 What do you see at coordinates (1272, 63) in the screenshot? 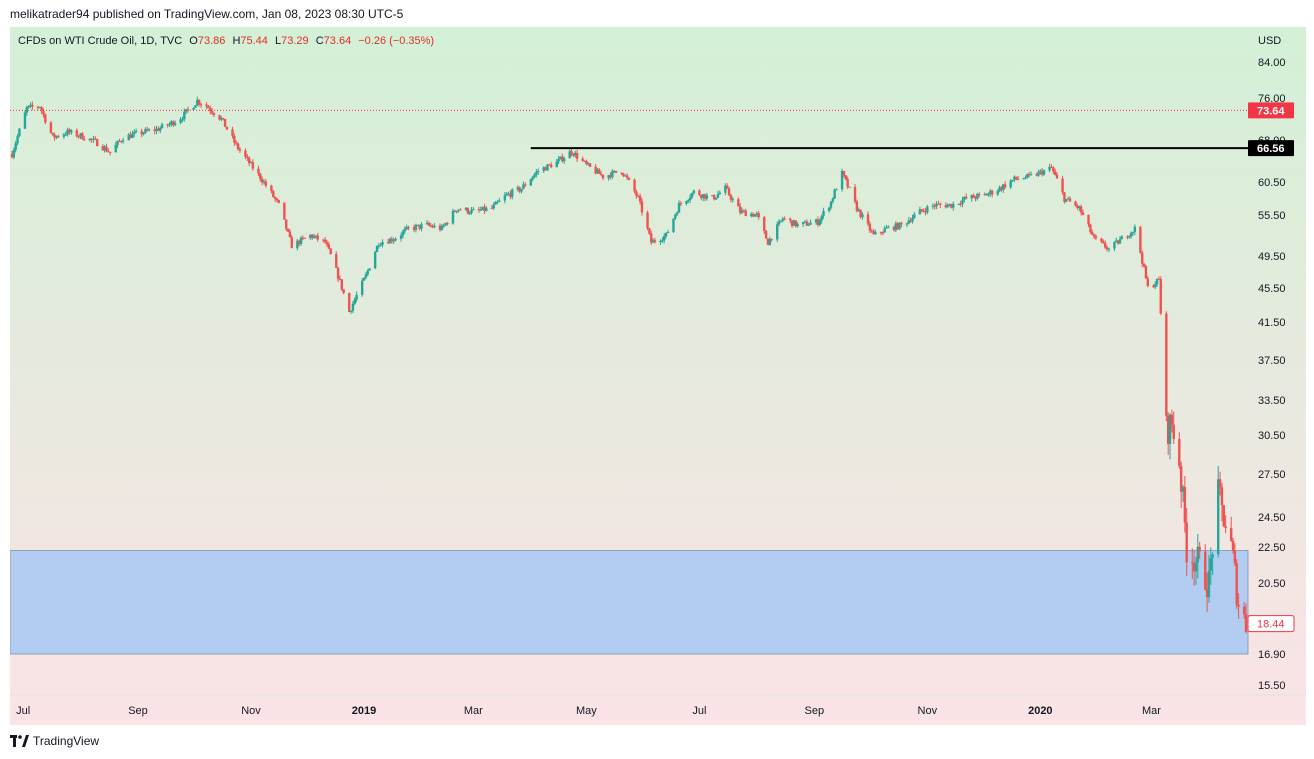
I see `y-tick-label: 84.00` at bounding box center [1272, 63].